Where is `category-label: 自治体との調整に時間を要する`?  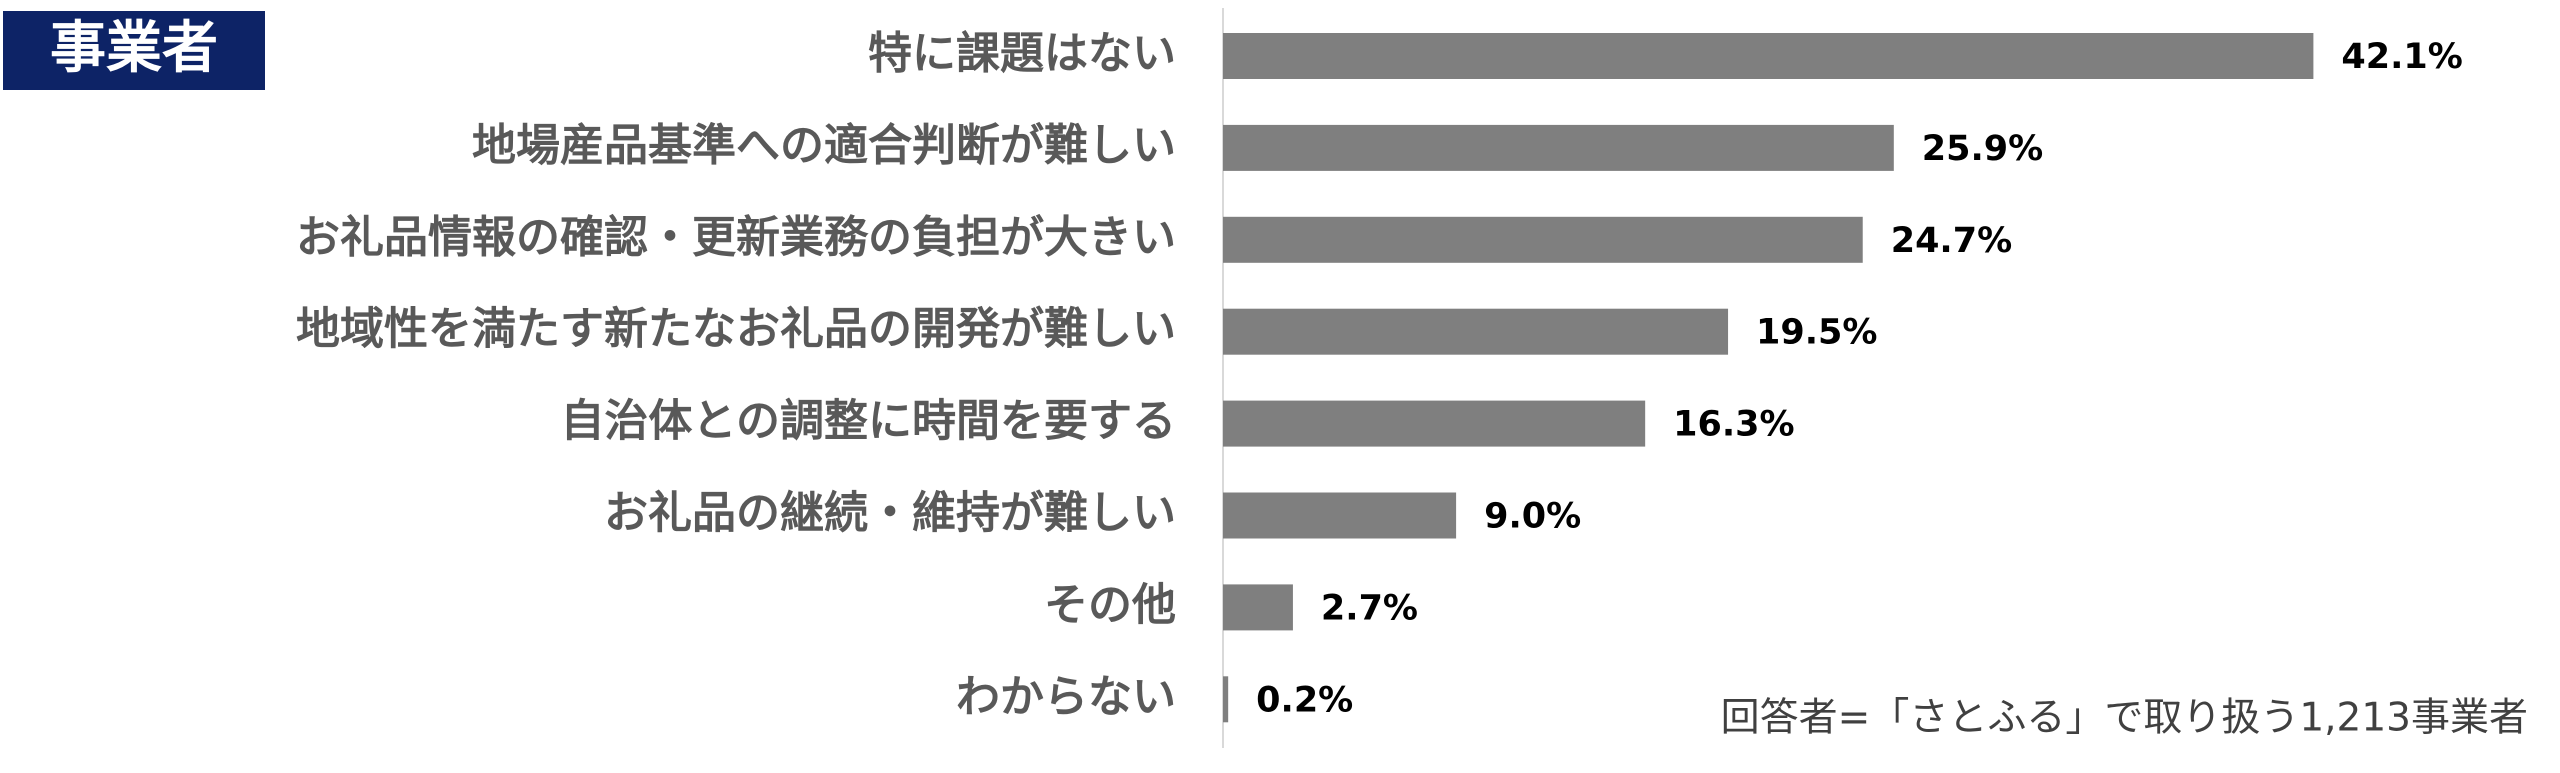
category-label: 自治体との調整に時間を要する is located at coordinates (868, 421).